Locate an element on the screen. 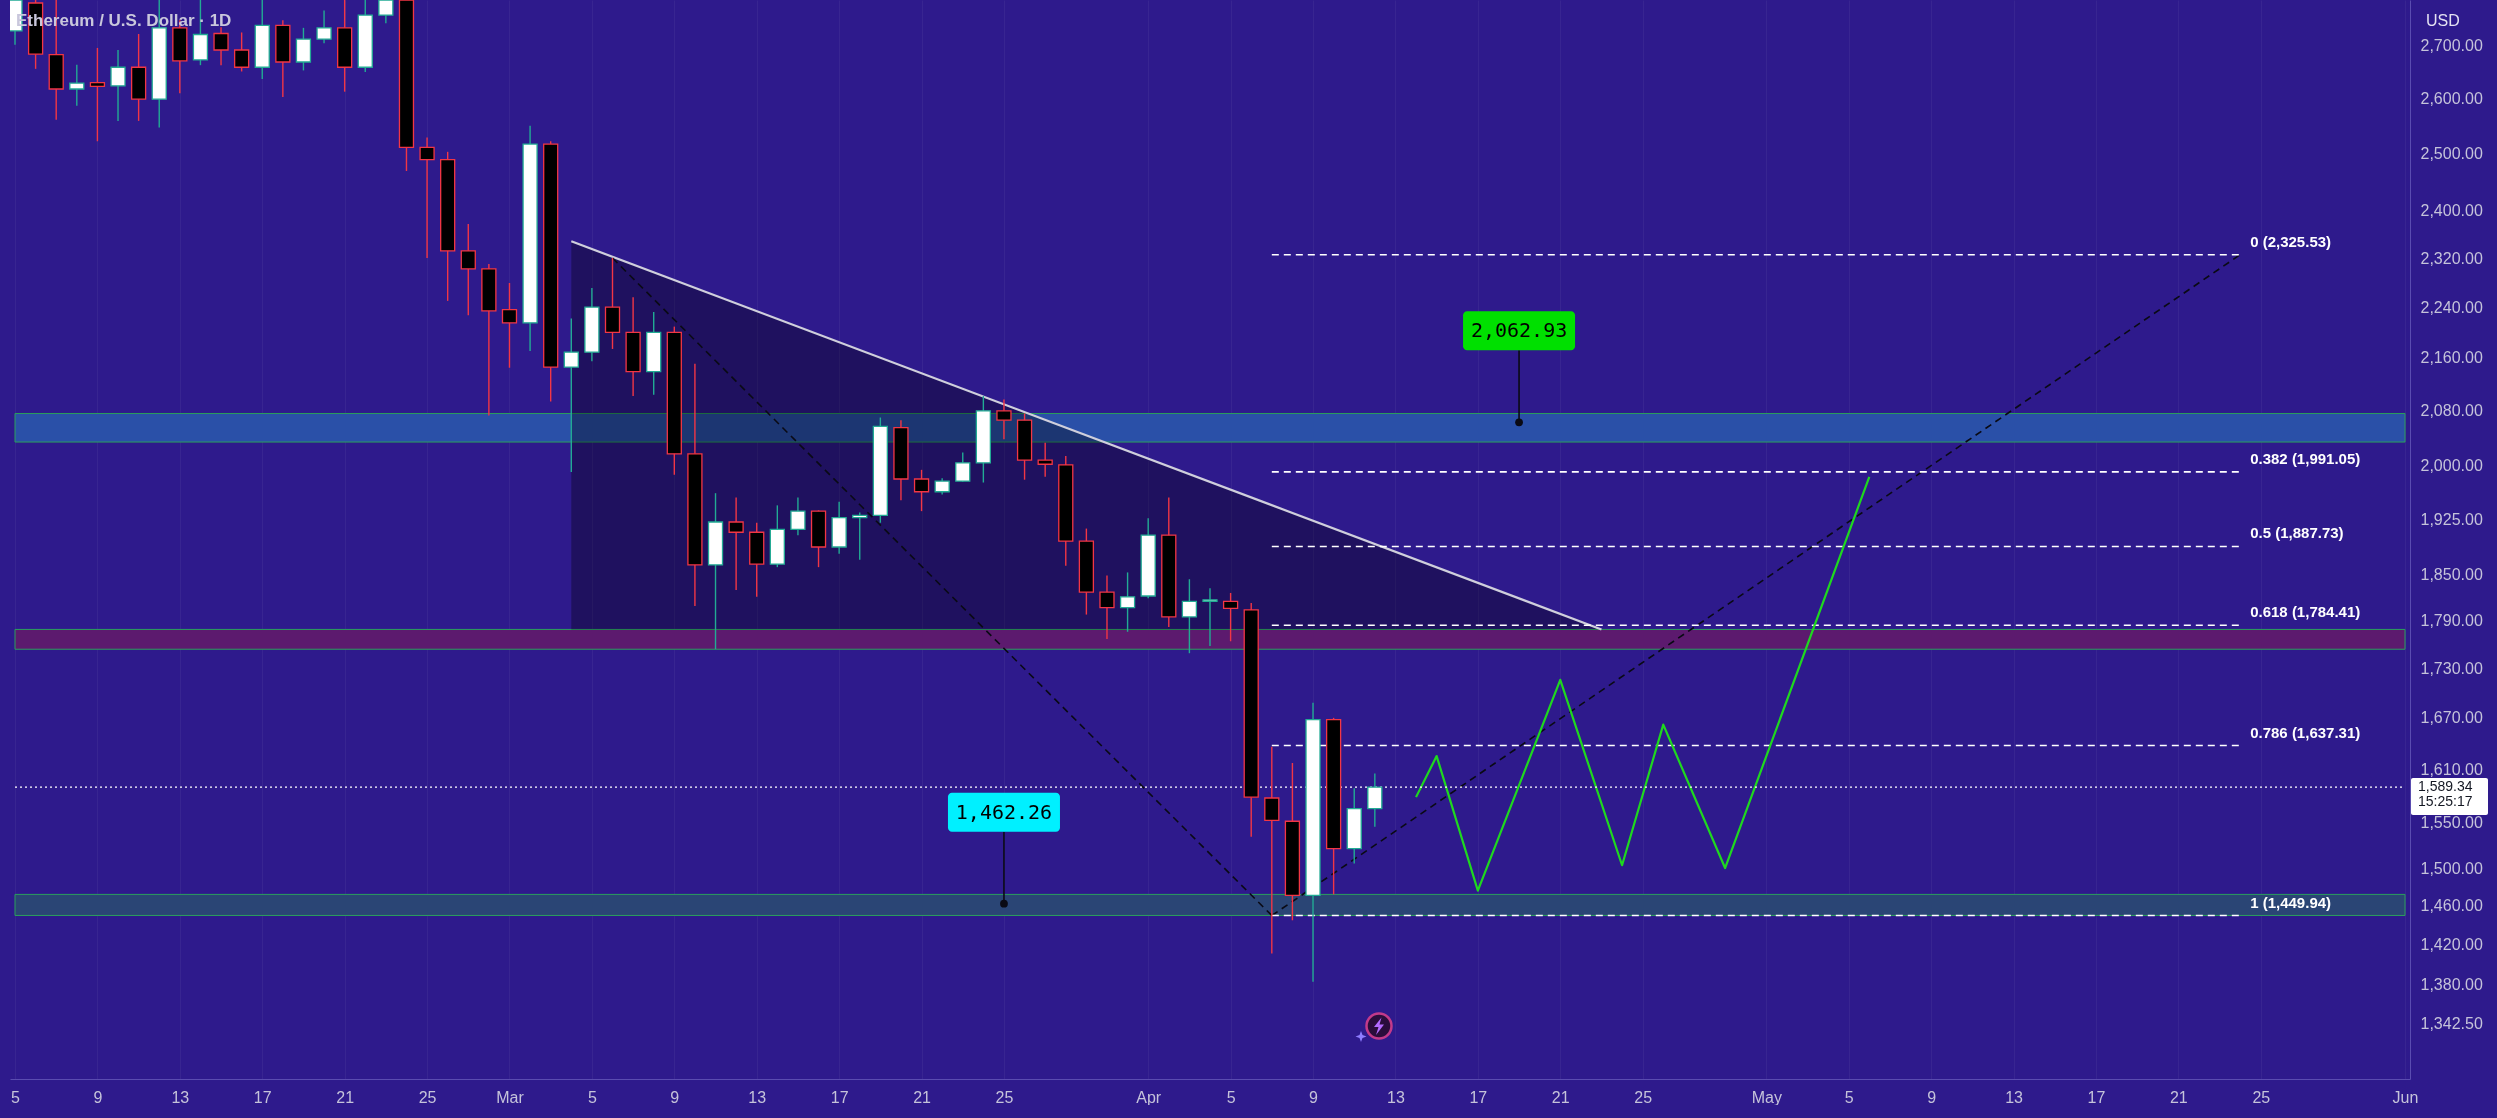 The image size is (2497, 1118). y-tick-label: 1,380.00 is located at coordinates (2451, 985).